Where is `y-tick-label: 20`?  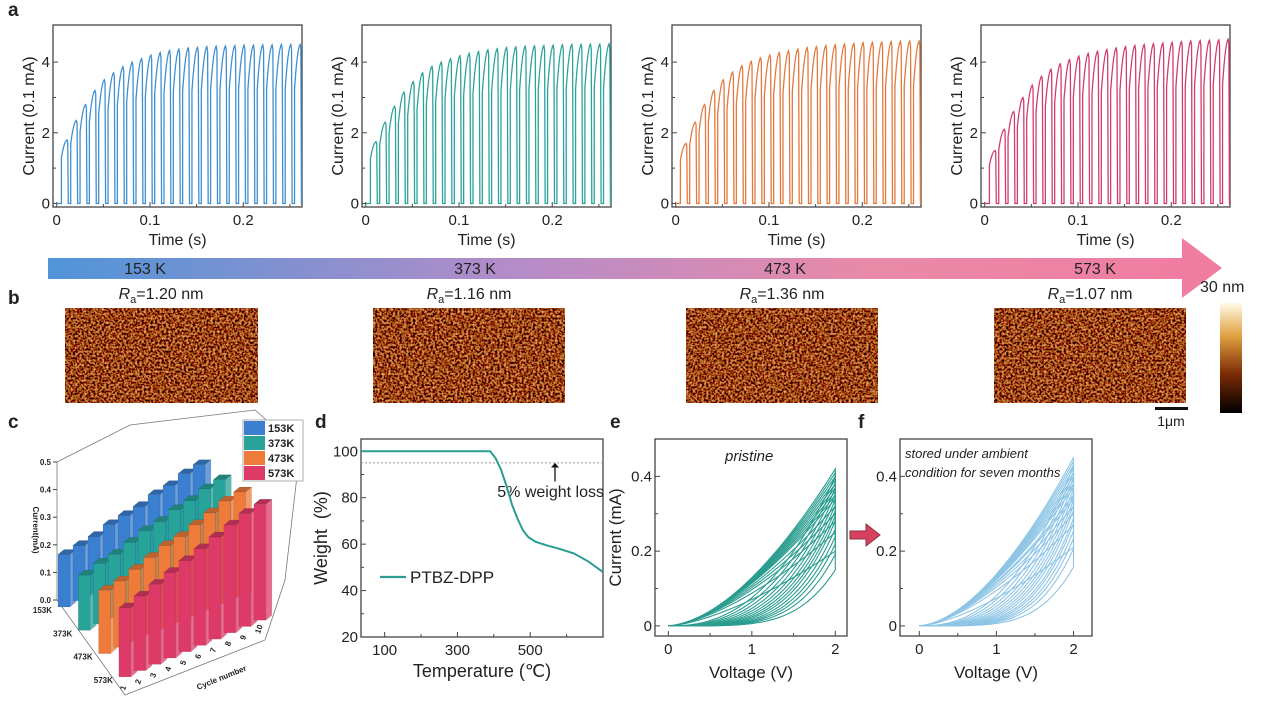
y-tick-label: 20 is located at coordinates (349, 637).